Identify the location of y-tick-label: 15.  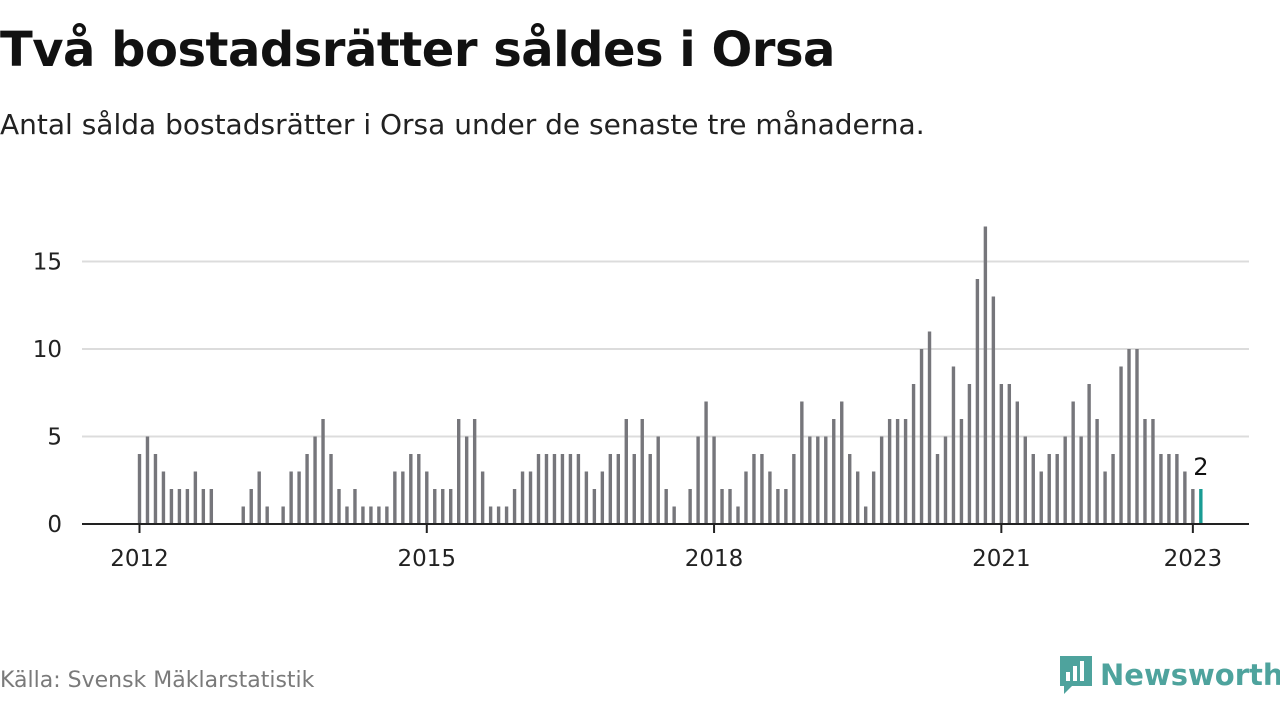
(47, 263).